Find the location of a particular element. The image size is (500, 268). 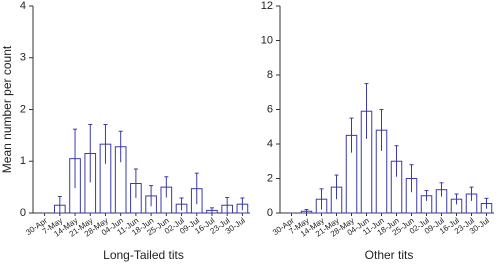

y-axis-label: Mean number per count is located at coordinates (7, 109).